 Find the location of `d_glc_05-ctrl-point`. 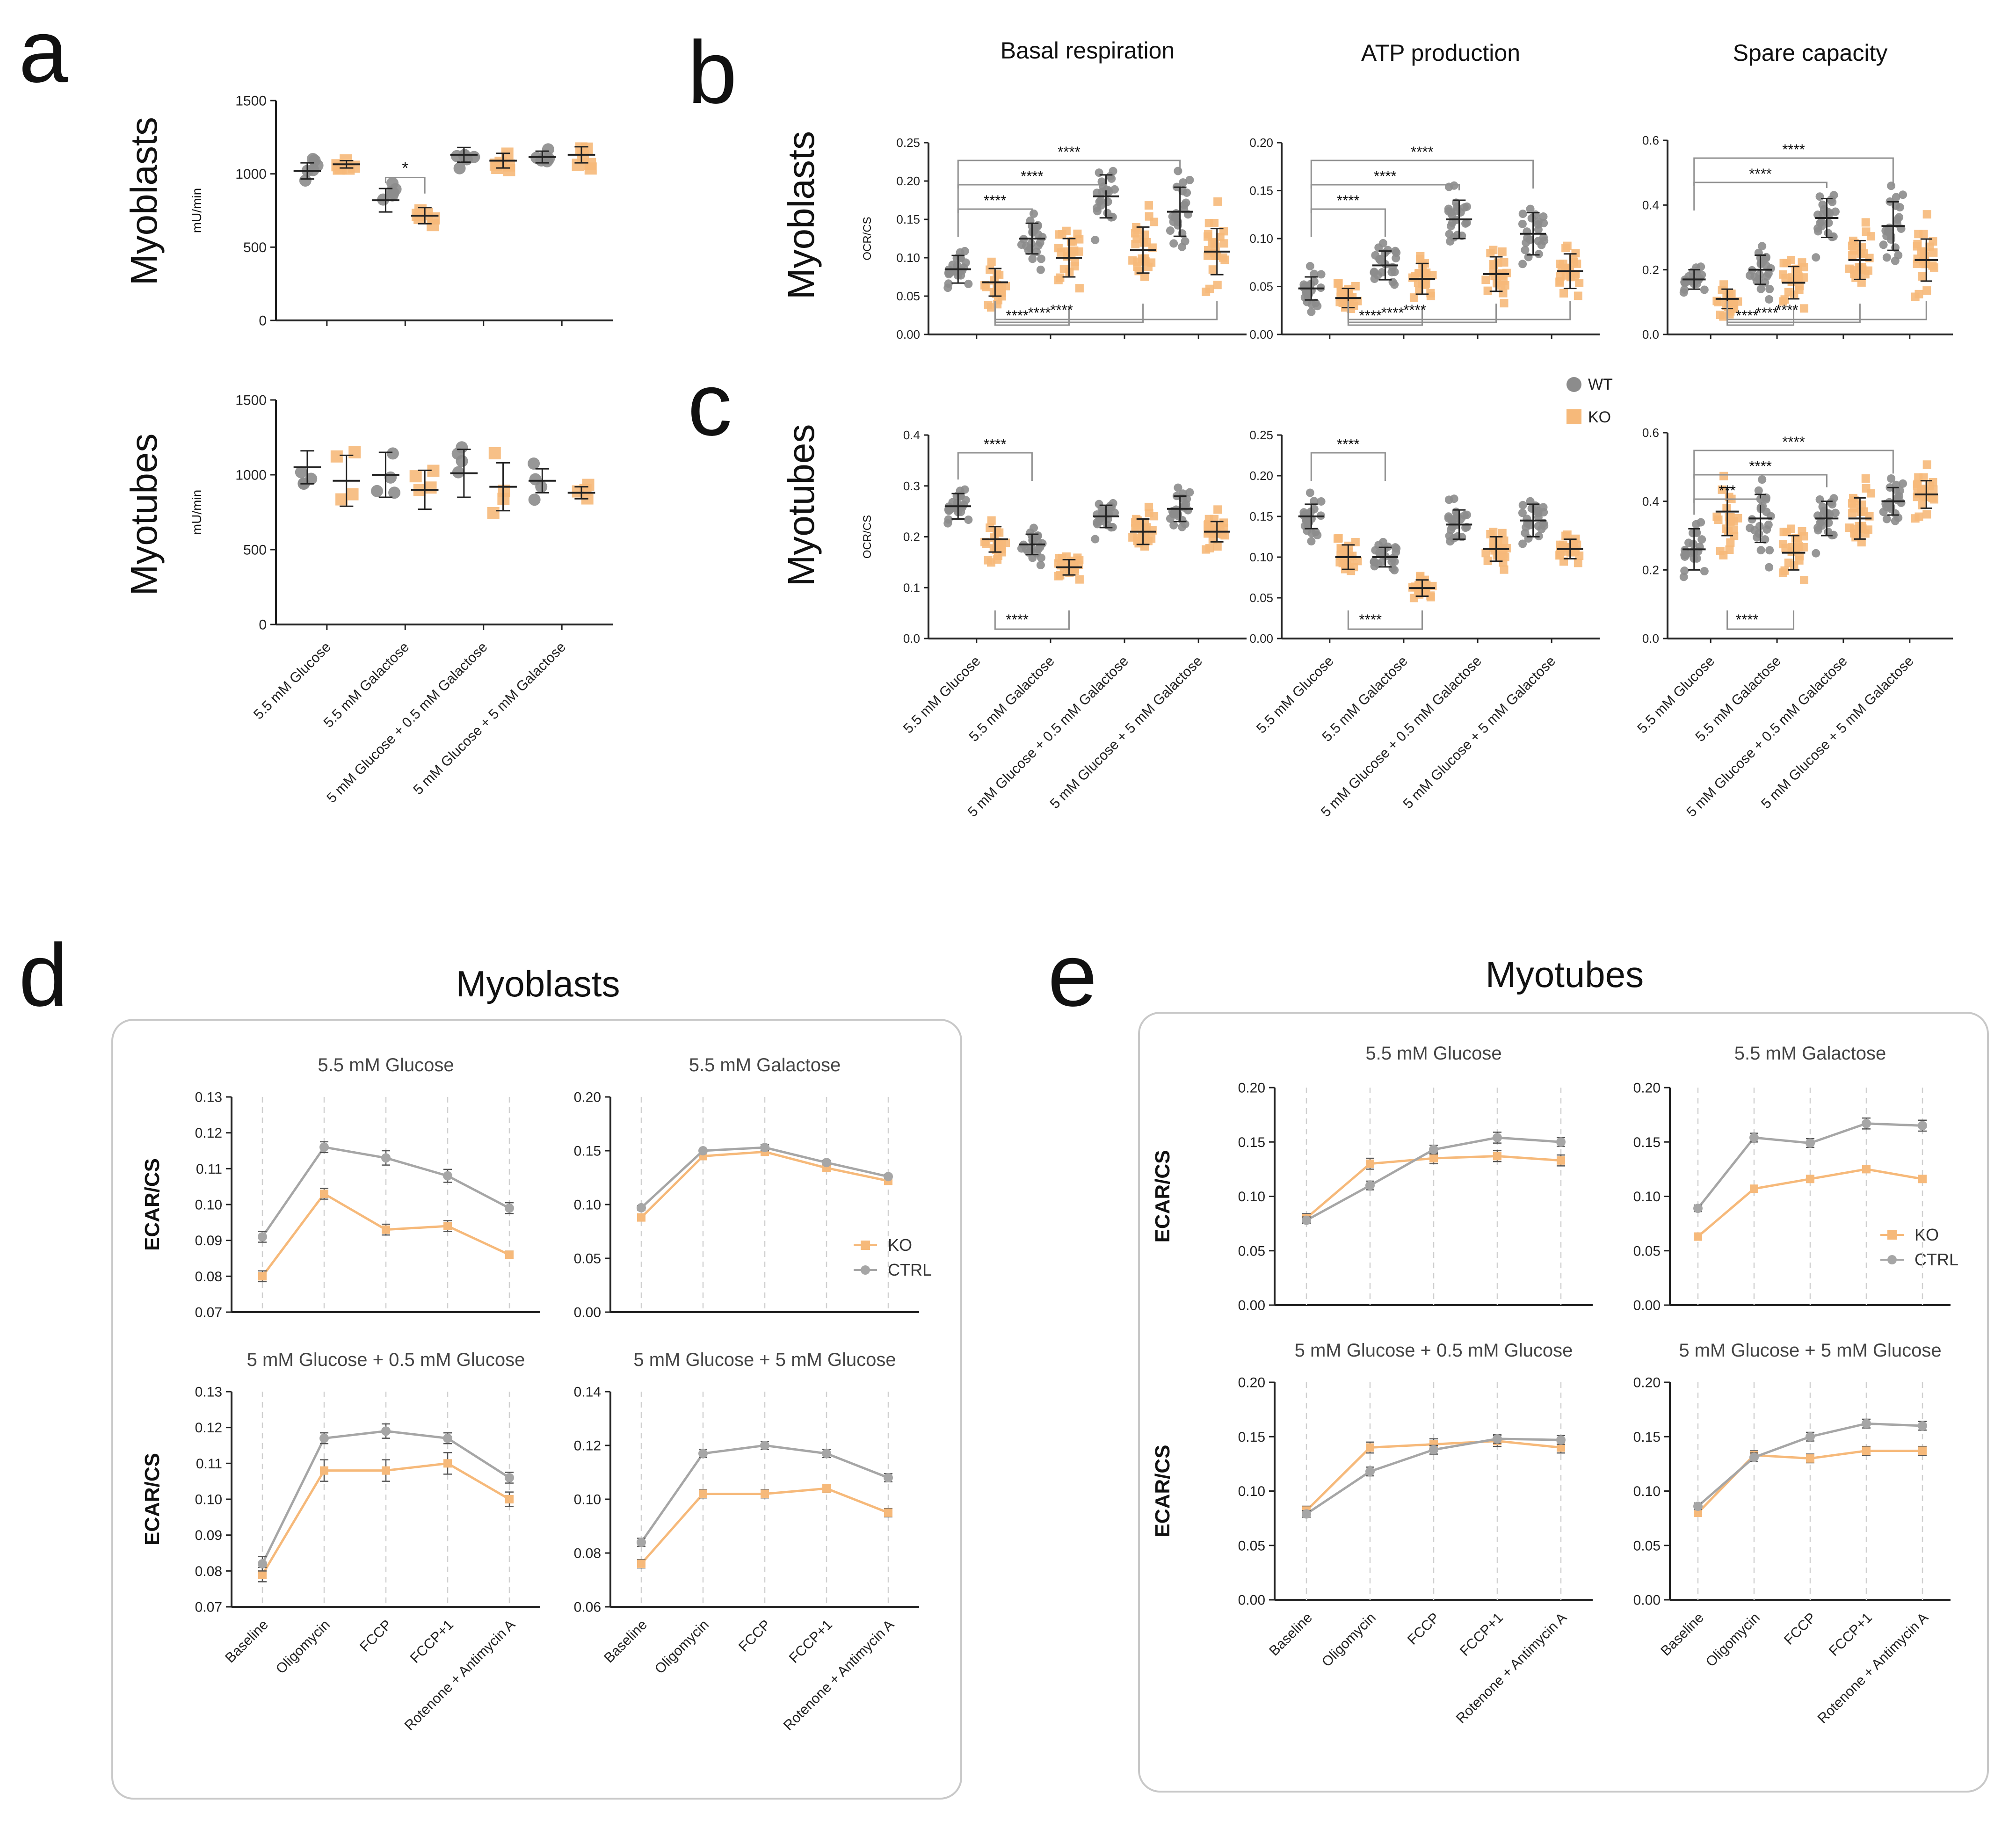

d_glc_05-ctrl-point is located at coordinates (386, 1431).